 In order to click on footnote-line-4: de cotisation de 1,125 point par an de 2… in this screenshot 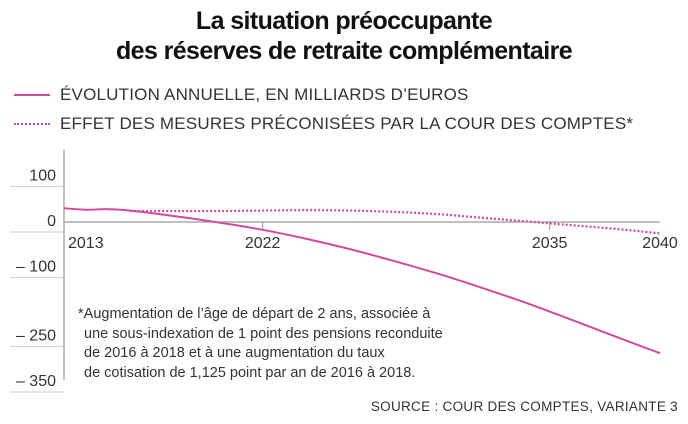, I will do `click(250, 372)`.